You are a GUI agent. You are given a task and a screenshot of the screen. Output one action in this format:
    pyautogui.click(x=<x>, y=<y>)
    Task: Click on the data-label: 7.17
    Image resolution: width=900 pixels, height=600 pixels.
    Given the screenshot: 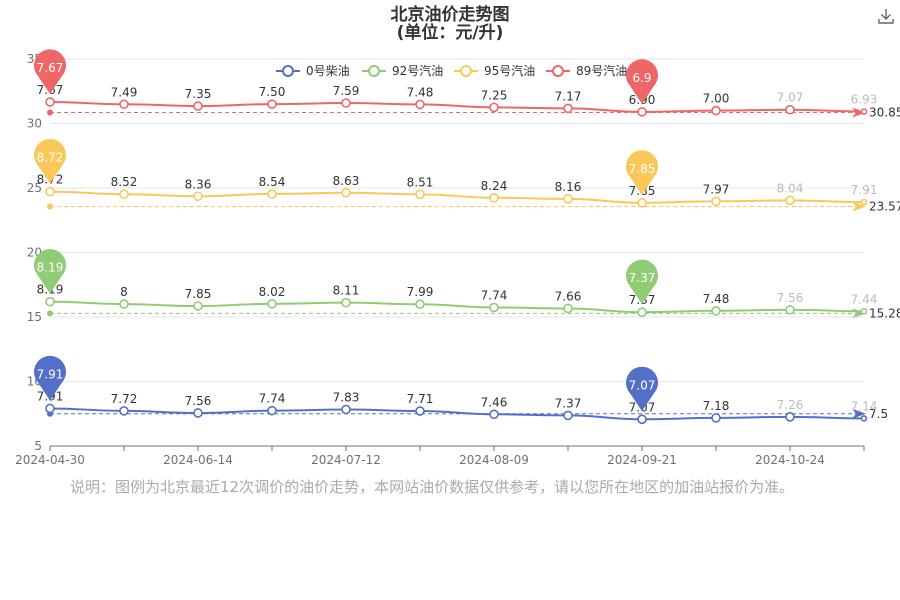 What is the action you would take?
    pyautogui.click(x=568, y=96)
    